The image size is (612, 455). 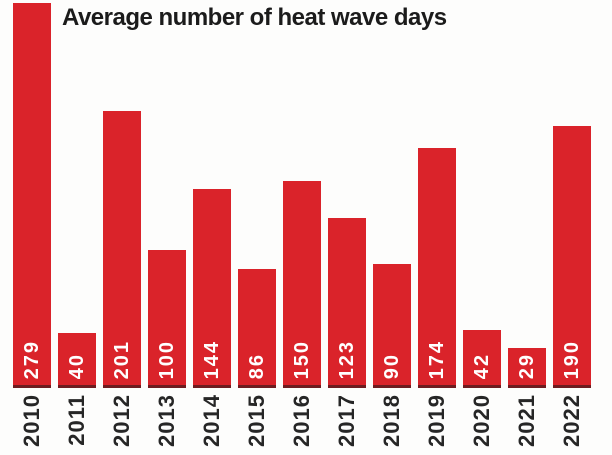 I want to click on x-axis-year-label: 2012, so click(x=121, y=420).